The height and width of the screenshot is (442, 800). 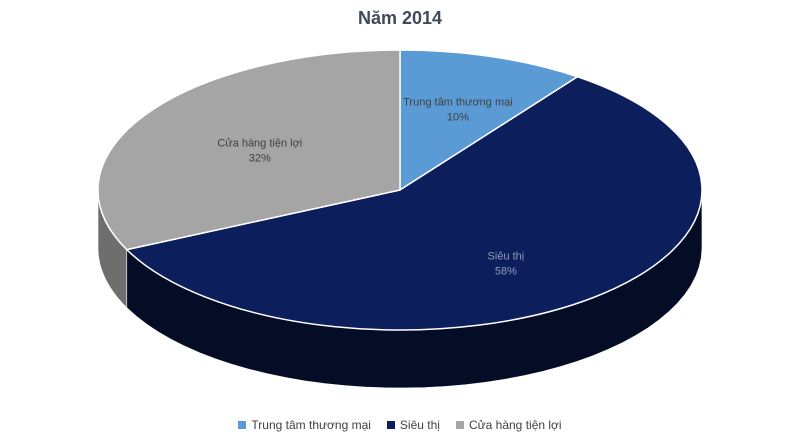 I want to click on data-label-name: Cửa hàng tiện lợi, so click(x=259, y=144).